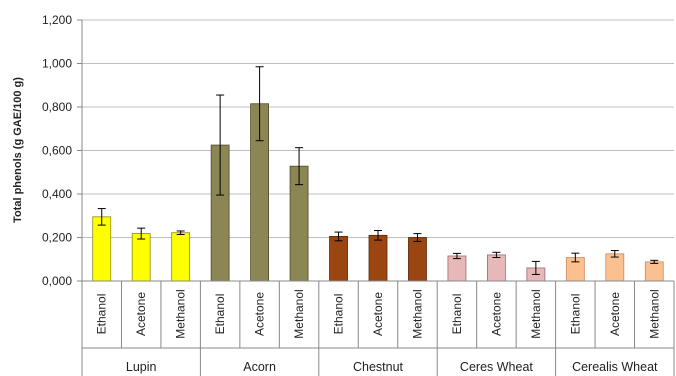 The image size is (676, 376). Describe the element at coordinates (102, 249) in the screenshot. I see `bar-lupin-ethanol` at that location.